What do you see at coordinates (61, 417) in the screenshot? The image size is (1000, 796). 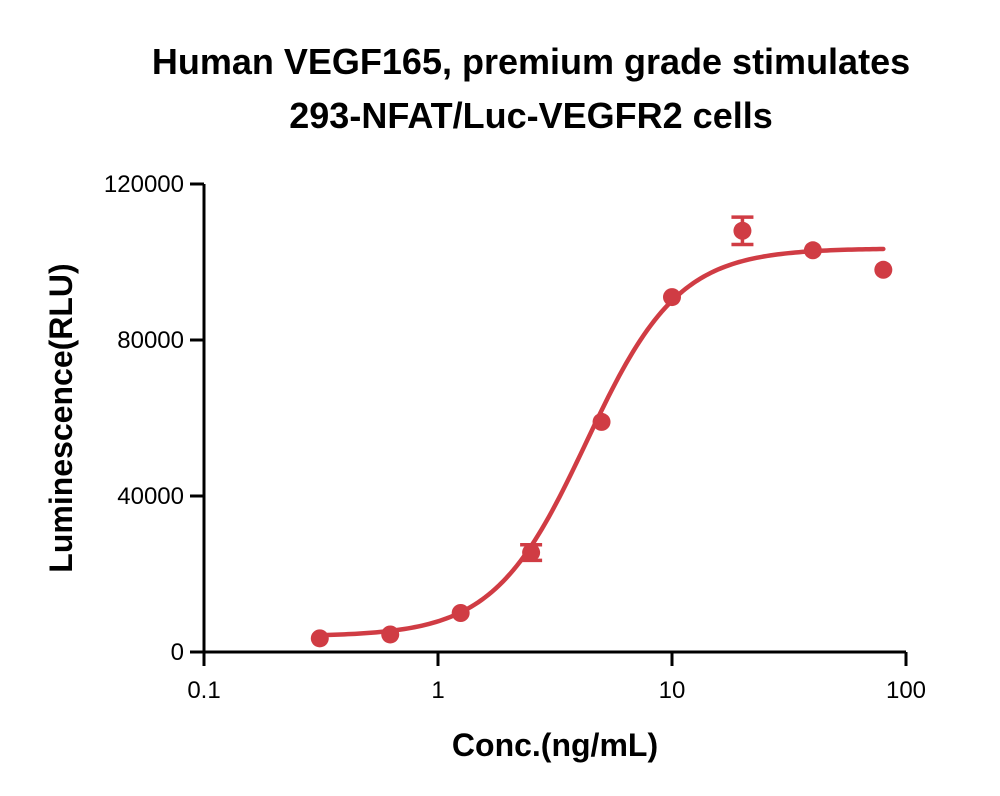 I see `y-axis-title: Luminescence(RLU)` at bounding box center [61, 417].